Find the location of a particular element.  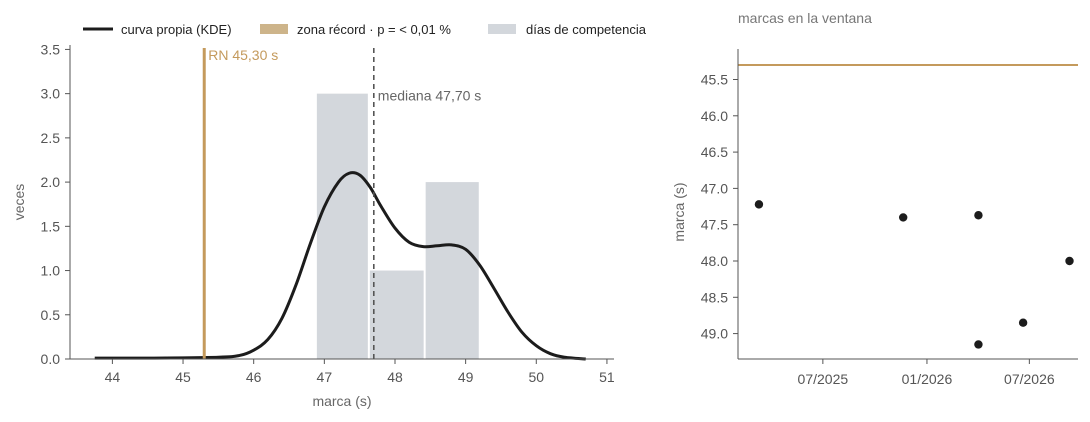

histogram-y-tick-label: 2.0 is located at coordinates (51, 182).